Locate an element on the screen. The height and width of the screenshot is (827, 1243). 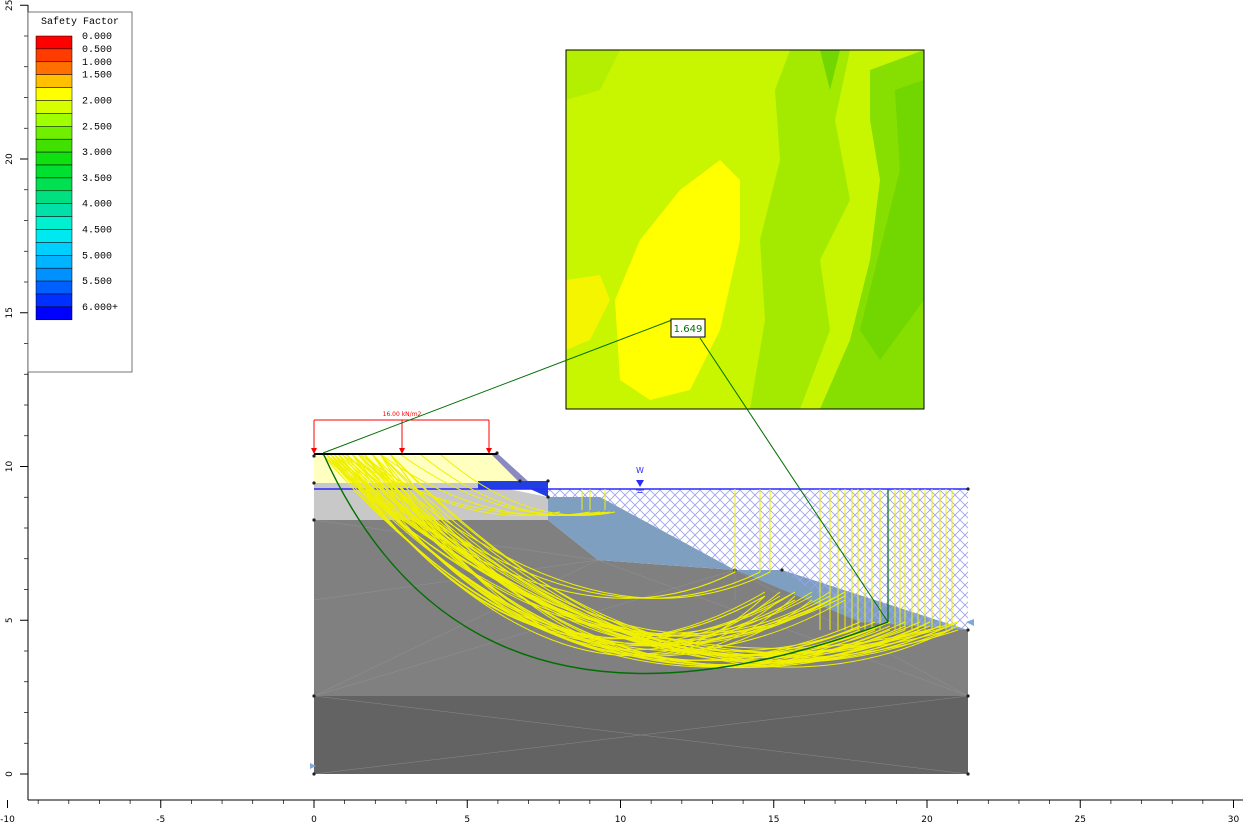
y-tick-label: 5 is located at coordinates (10, 620).